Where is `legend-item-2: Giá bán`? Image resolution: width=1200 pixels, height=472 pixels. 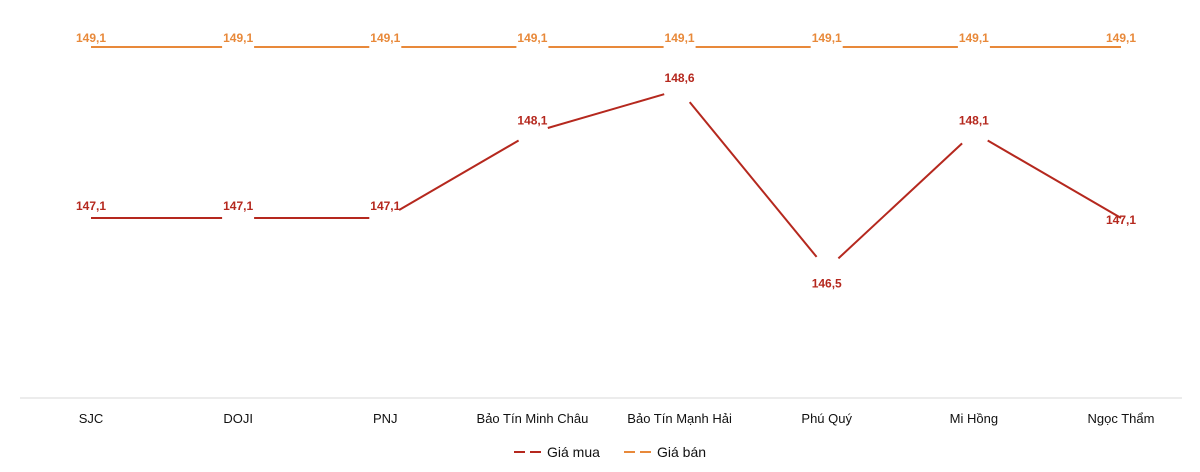 legend-item-2: Giá bán is located at coordinates (665, 452).